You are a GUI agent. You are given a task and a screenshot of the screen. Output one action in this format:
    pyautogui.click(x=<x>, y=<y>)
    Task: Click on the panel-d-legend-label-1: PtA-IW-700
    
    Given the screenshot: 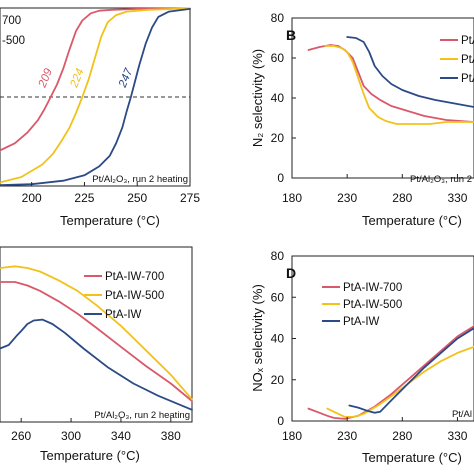 What is the action you would take?
    pyautogui.click(x=372, y=288)
    